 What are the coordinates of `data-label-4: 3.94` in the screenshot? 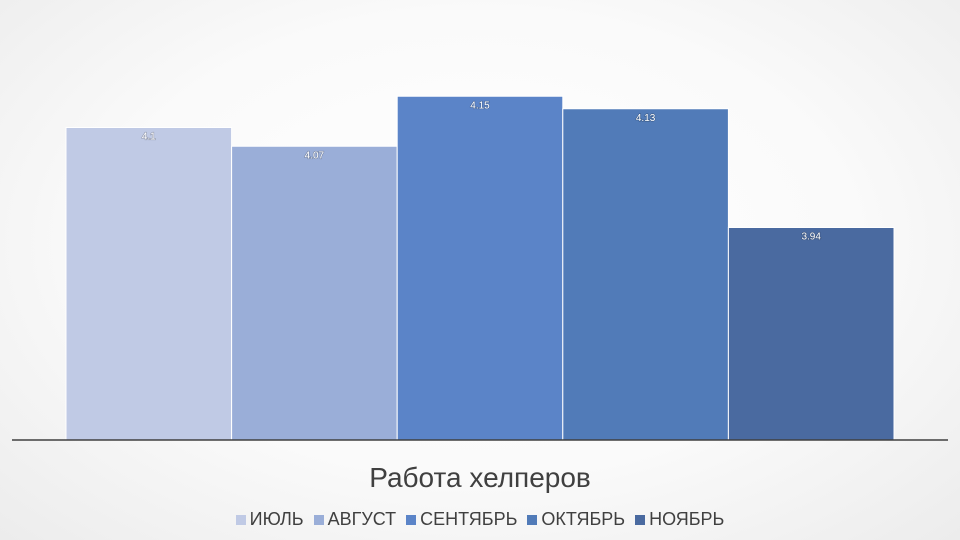 It's located at (811, 237).